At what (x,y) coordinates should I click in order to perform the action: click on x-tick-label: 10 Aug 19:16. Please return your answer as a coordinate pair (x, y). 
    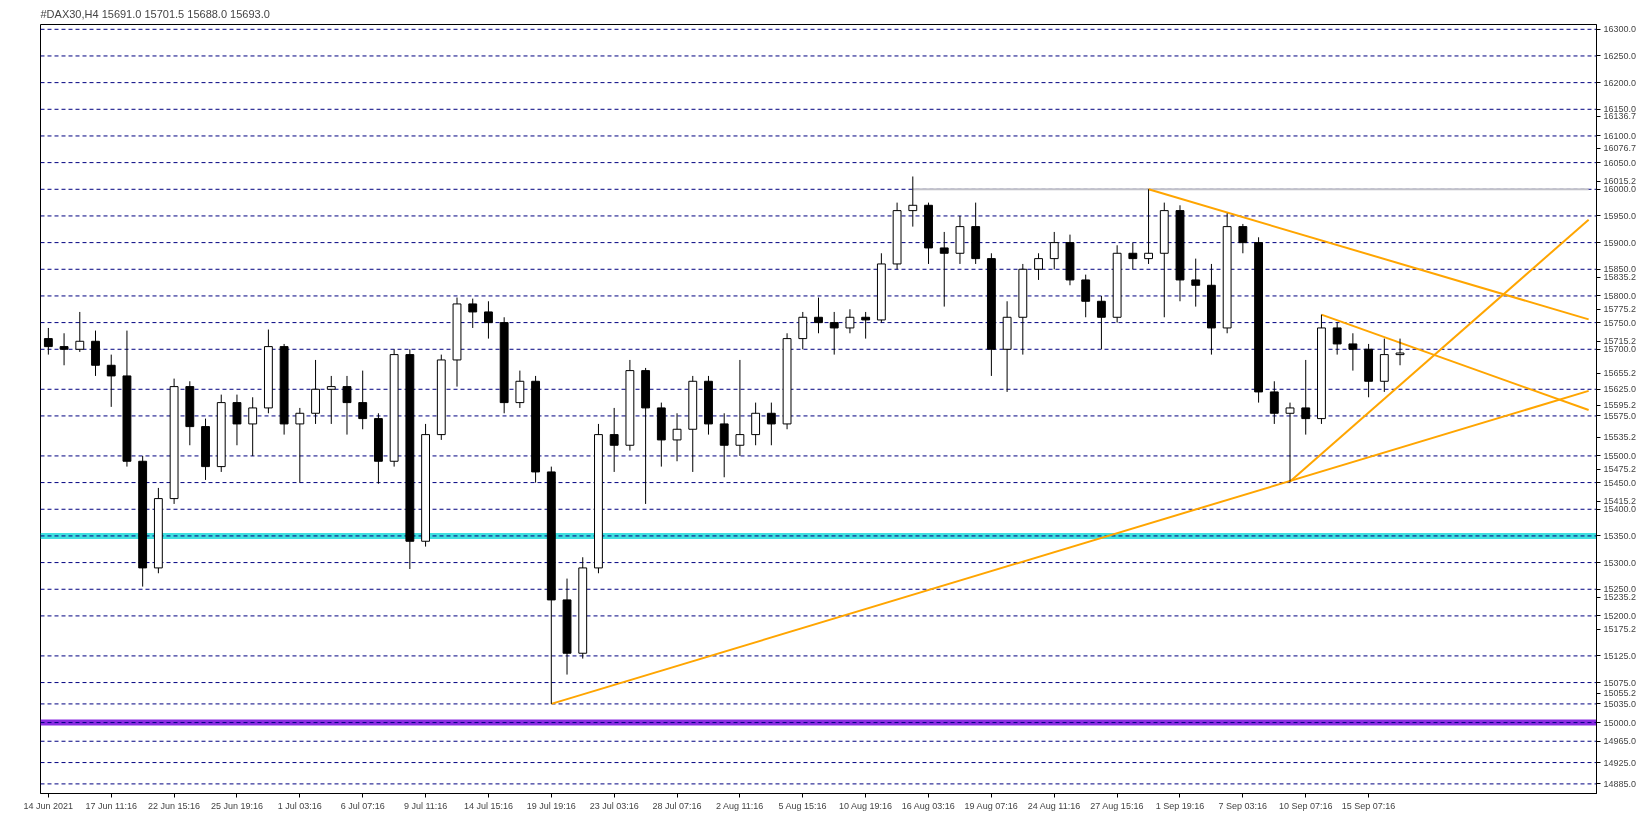
    Looking at the image, I should click on (865, 805).